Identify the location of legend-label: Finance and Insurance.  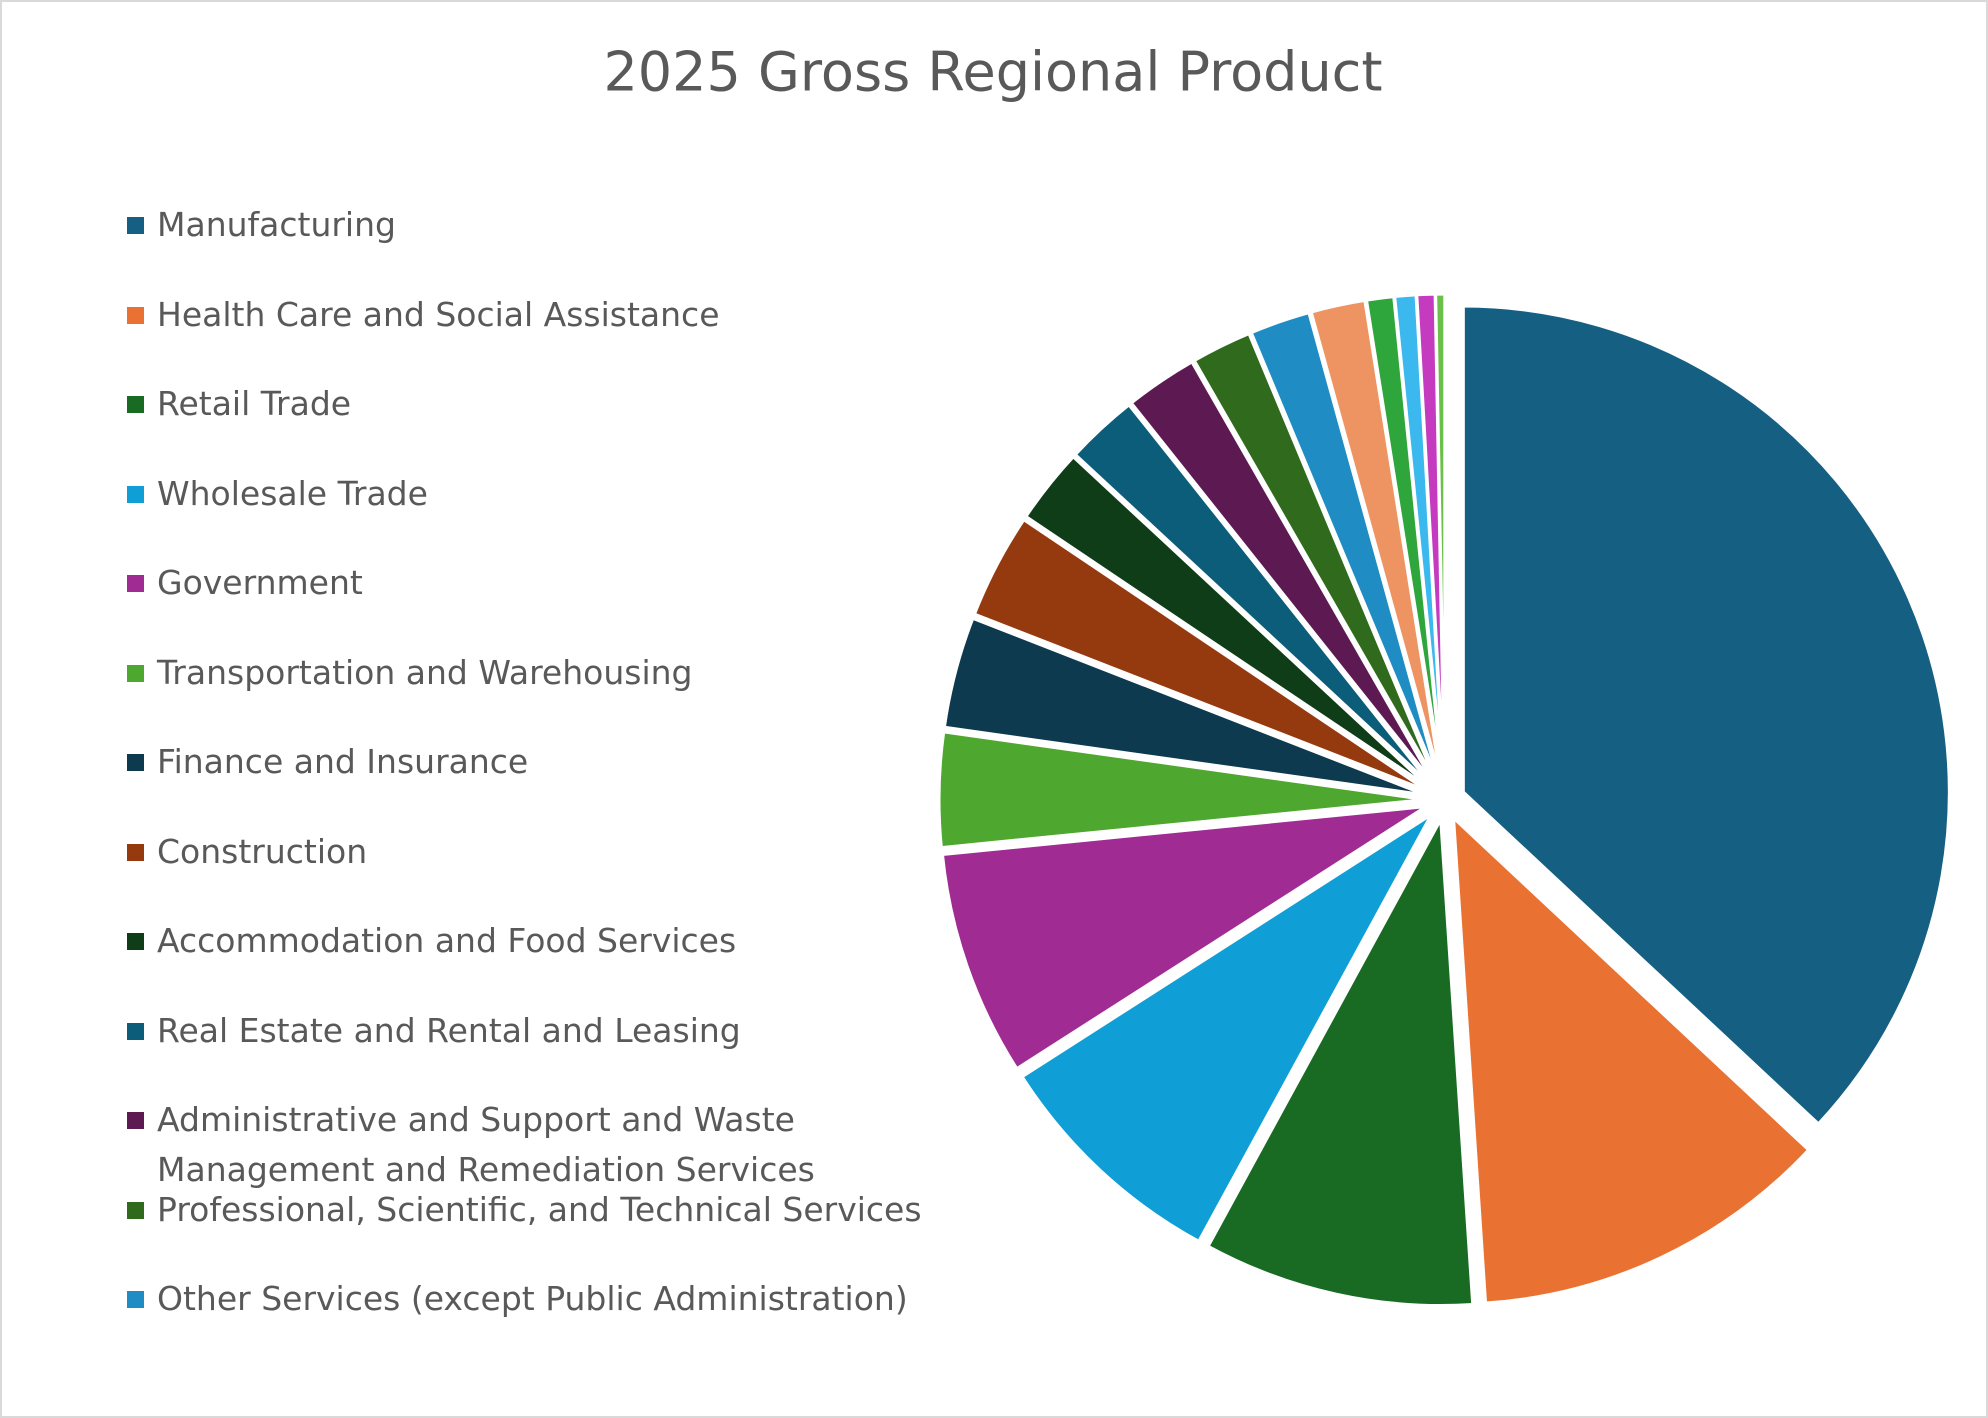
(343, 761).